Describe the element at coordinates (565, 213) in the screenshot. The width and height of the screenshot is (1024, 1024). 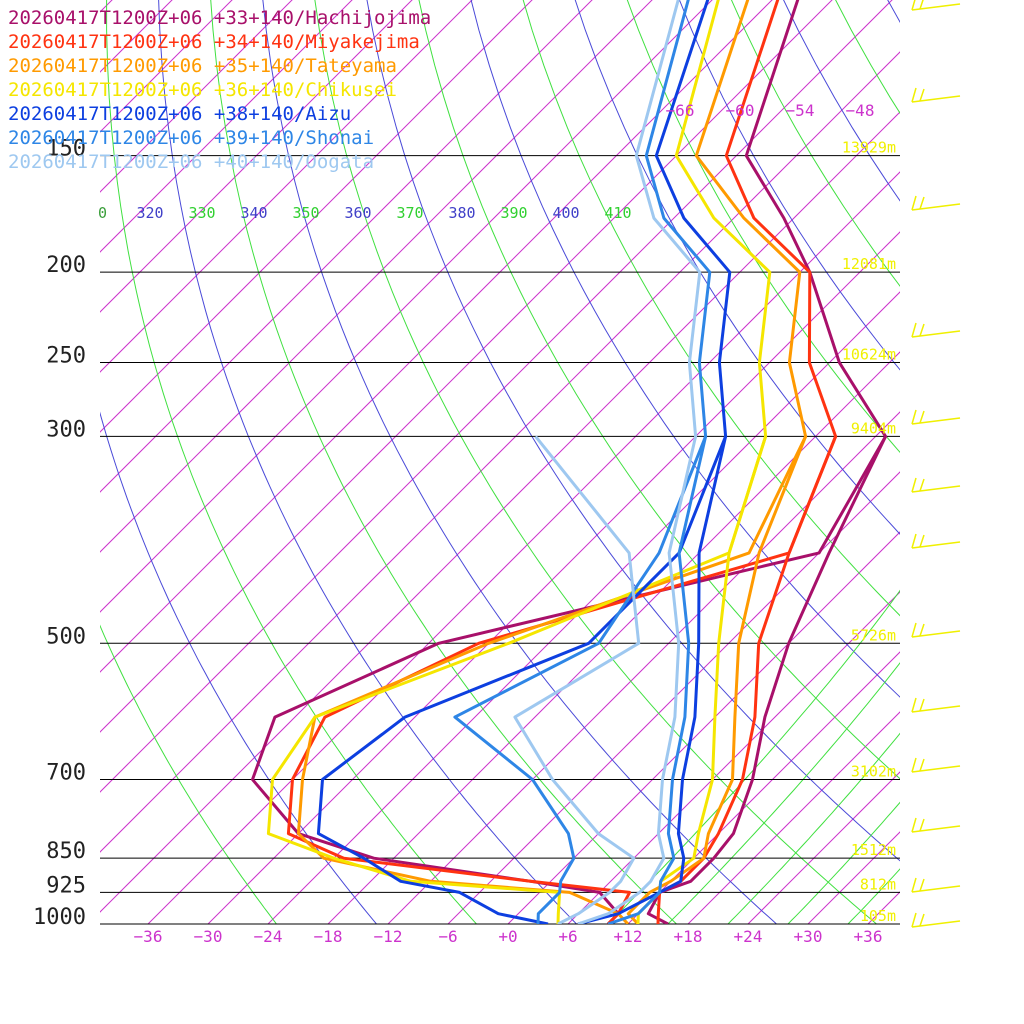
I see `theta-label: 400` at that location.